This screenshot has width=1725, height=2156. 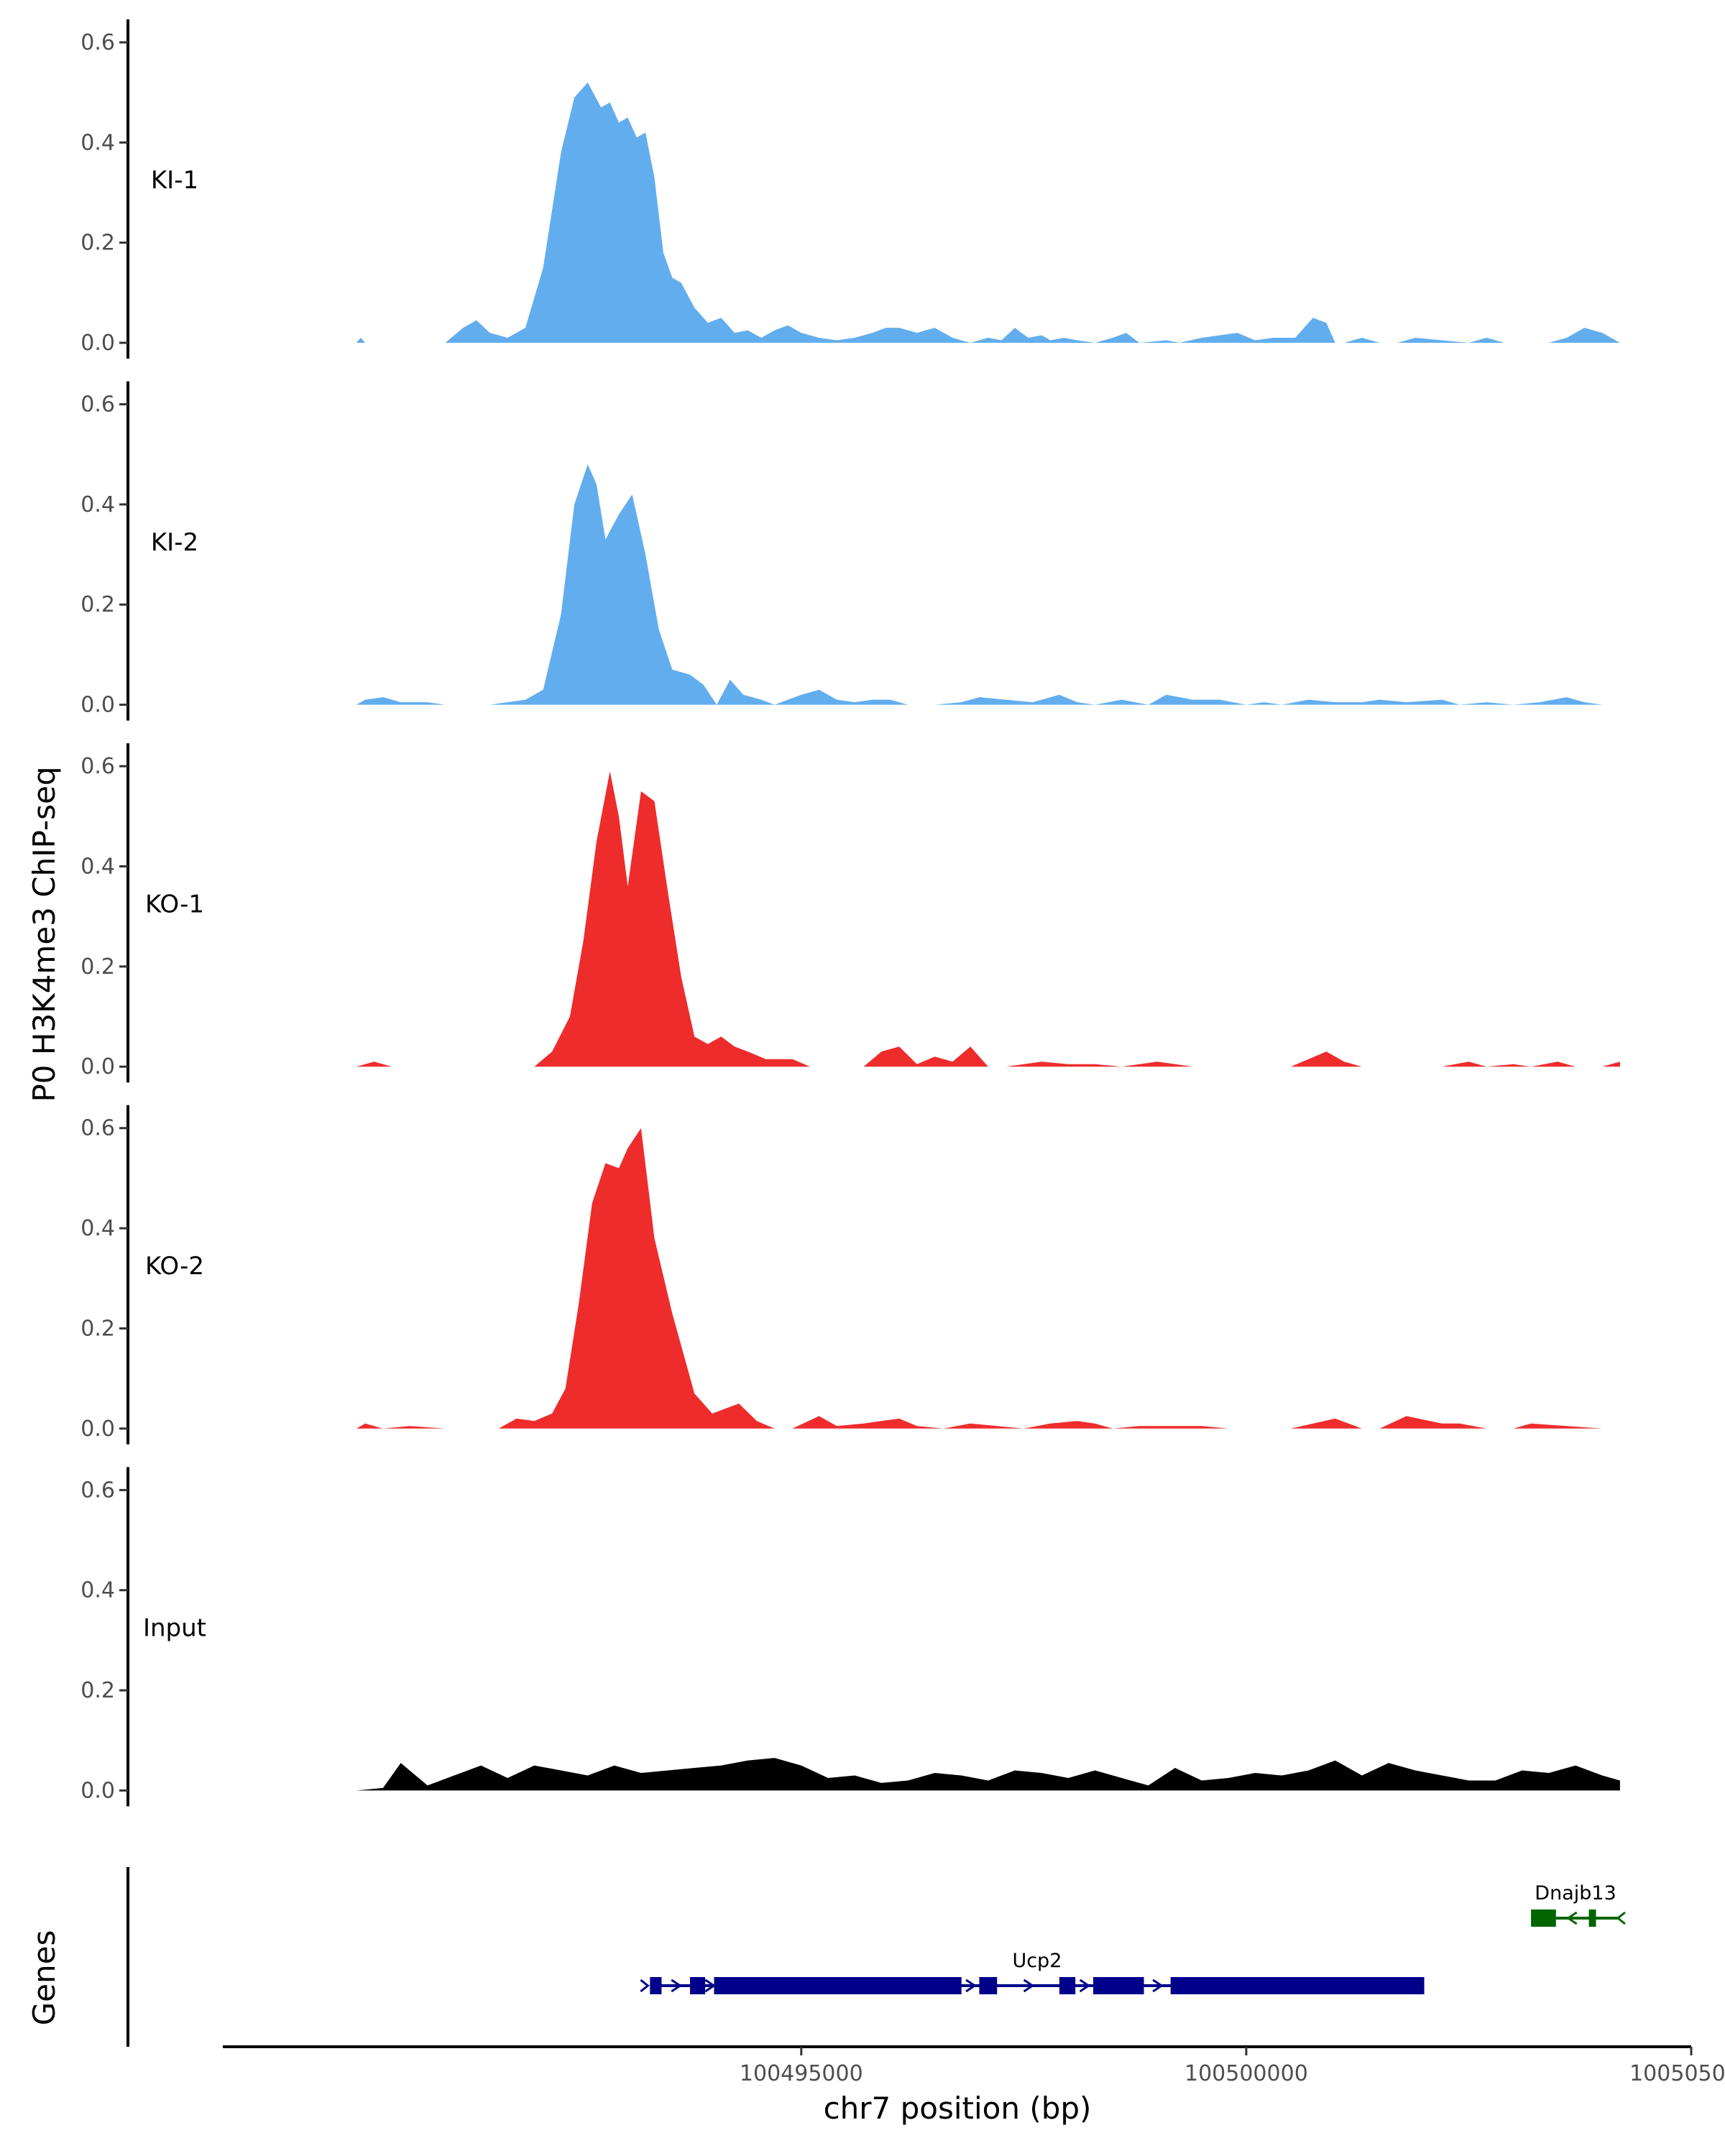 What do you see at coordinates (174, 904) in the screenshot?
I see `track-label: KO-1` at bounding box center [174, 904].